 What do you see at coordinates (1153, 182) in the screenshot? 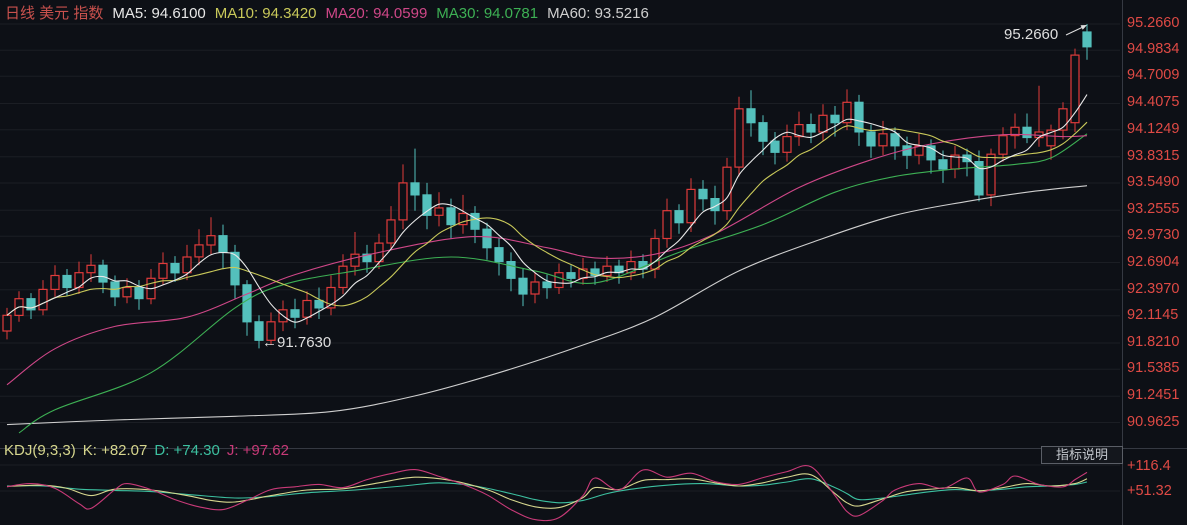
I see `price-axis-label: 93.5490` at bounding box center [1153, 182].